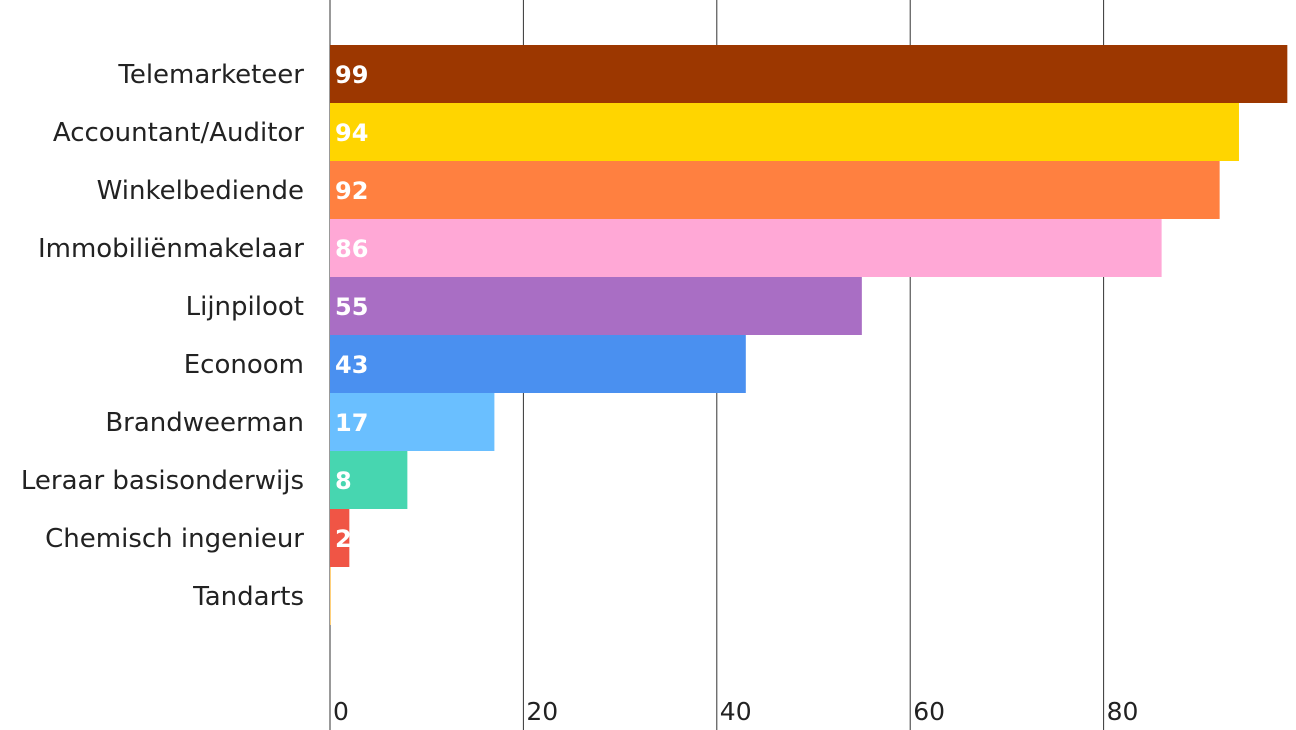 Image resolution: width=1296 pixels, height=730 pixels. Describe the element at coordinates (351, 191) in the screenshot. I see `data-label: 92` at that location.